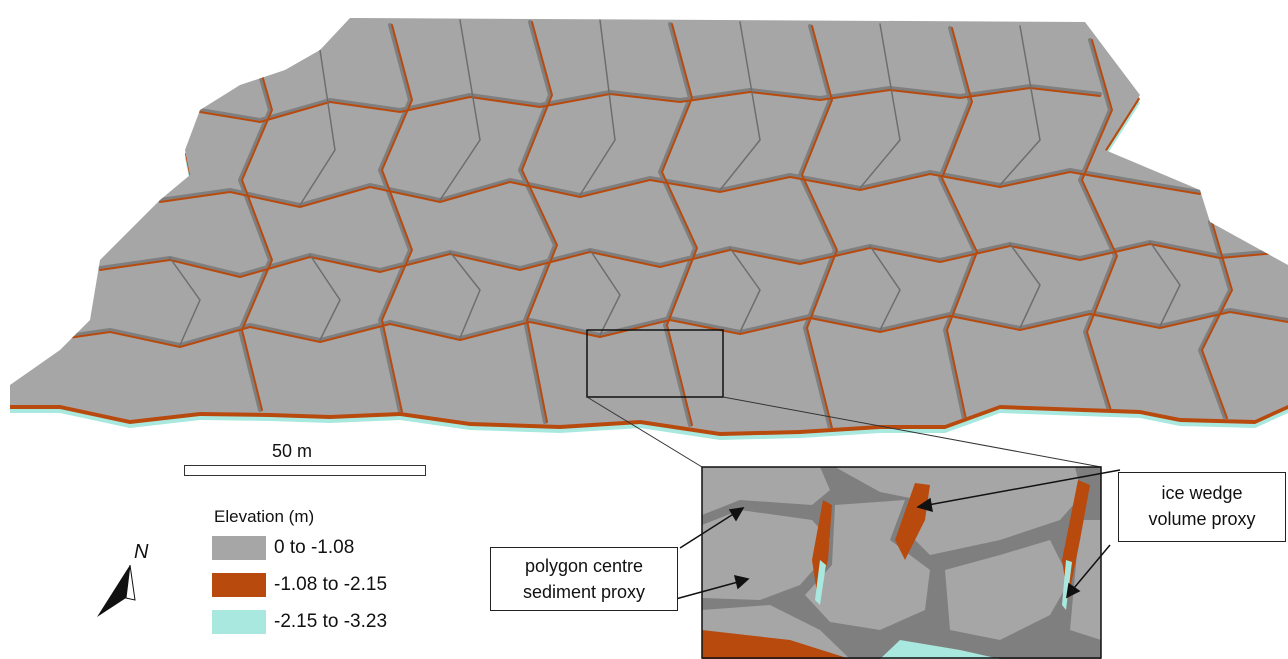 The height and width of the screenshot is (659, 1288). What do you see at coordinates (239, 548) in the screenshot?
I see `legend-swatch-top` at bounding box center [239, 548].